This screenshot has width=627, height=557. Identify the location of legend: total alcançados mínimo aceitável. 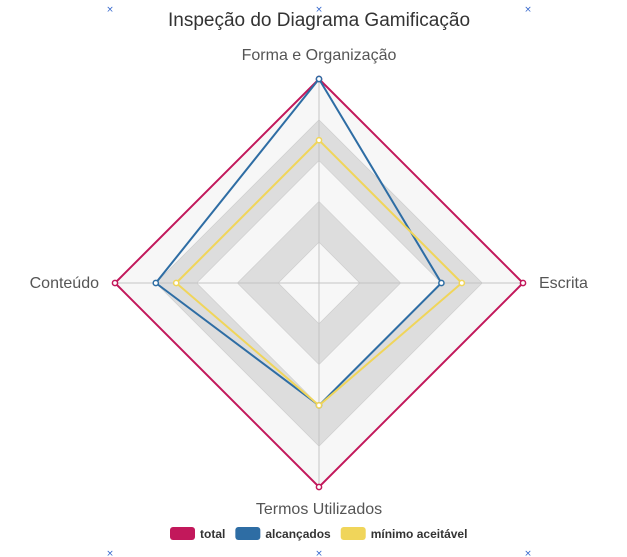
(318, 534).